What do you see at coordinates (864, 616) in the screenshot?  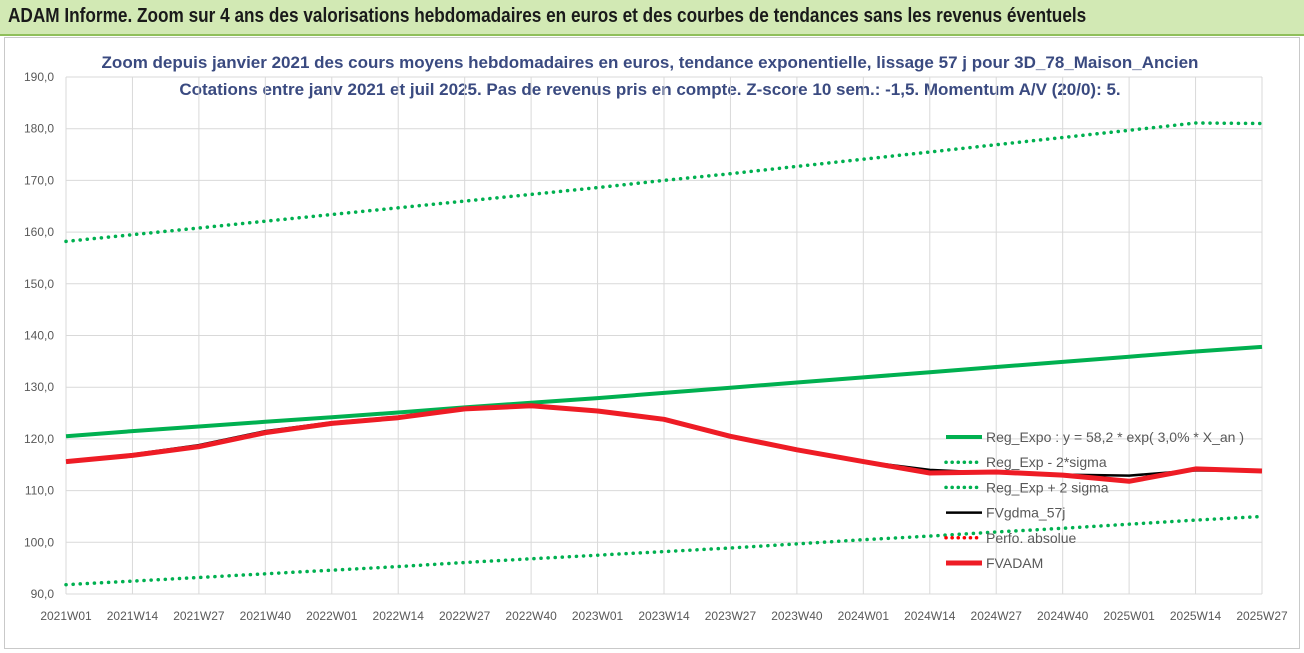 I see `x-tick-label: 2024W01` at bounding box center [864, 616].